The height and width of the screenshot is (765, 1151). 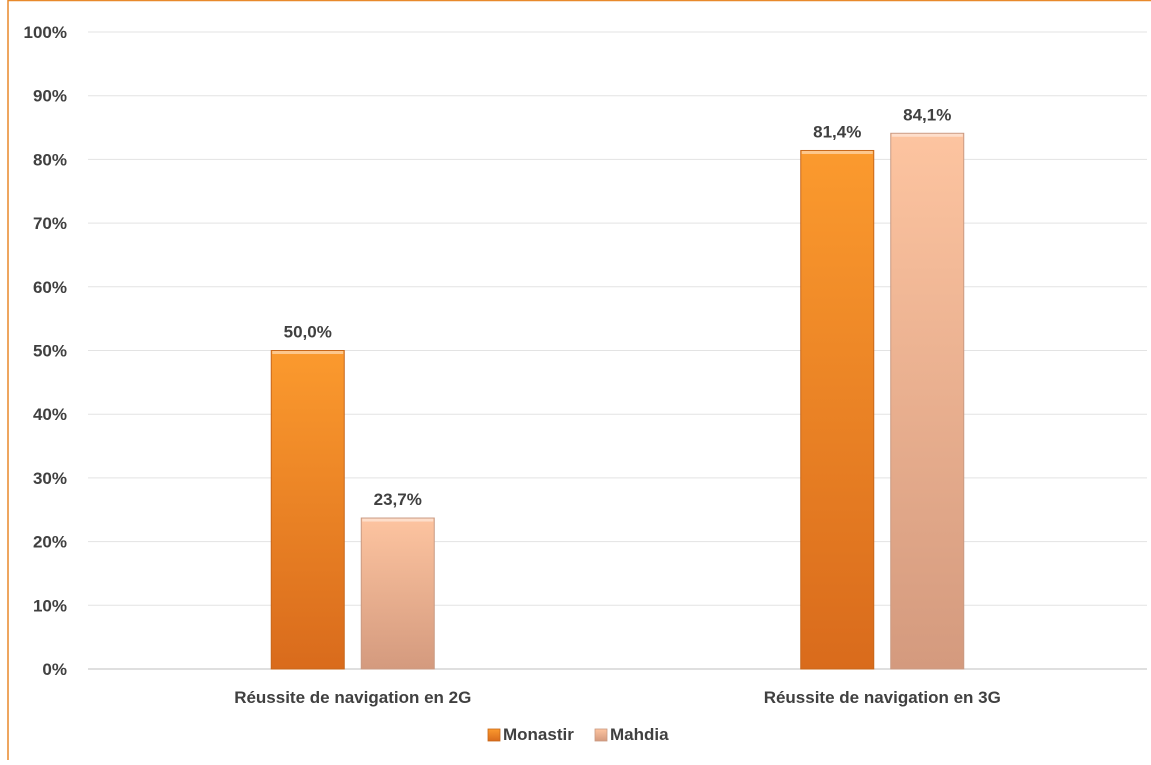 I want to click on data-label: 50,0%, so click(x=308, y=332).